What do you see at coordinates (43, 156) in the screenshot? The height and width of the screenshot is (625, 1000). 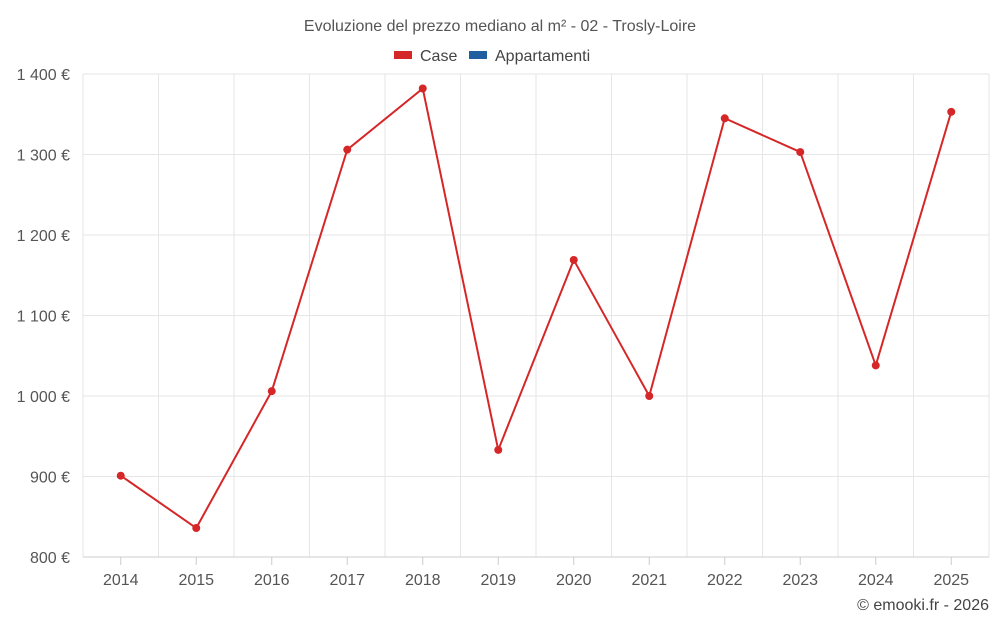 I see `y-tick-label: 1 300 €` at bounding box center [43, 156].